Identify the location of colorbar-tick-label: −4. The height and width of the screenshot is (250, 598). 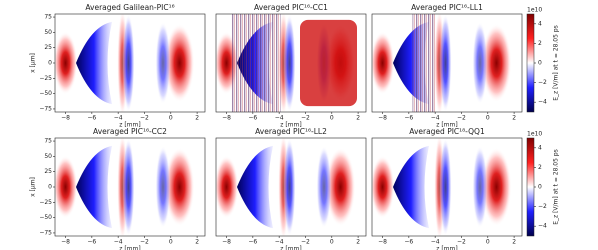
(542, 226).